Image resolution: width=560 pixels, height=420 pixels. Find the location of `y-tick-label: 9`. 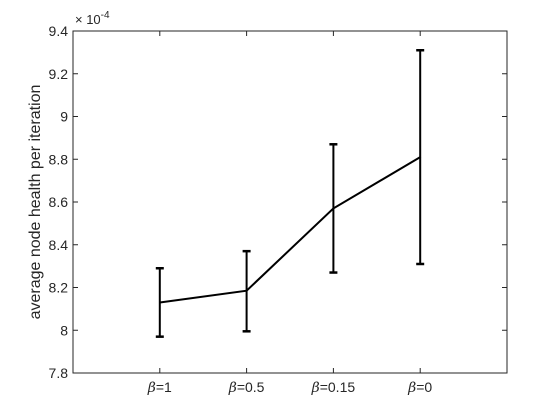

y-tick-label: 9 is located at coordinates (64, 117).